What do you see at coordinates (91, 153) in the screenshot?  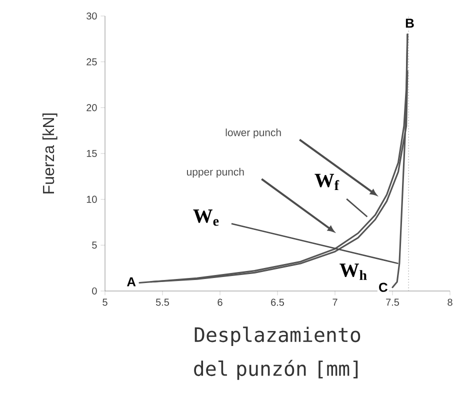 I see `y-tick-label: 15` at bounding box center [91, 153].